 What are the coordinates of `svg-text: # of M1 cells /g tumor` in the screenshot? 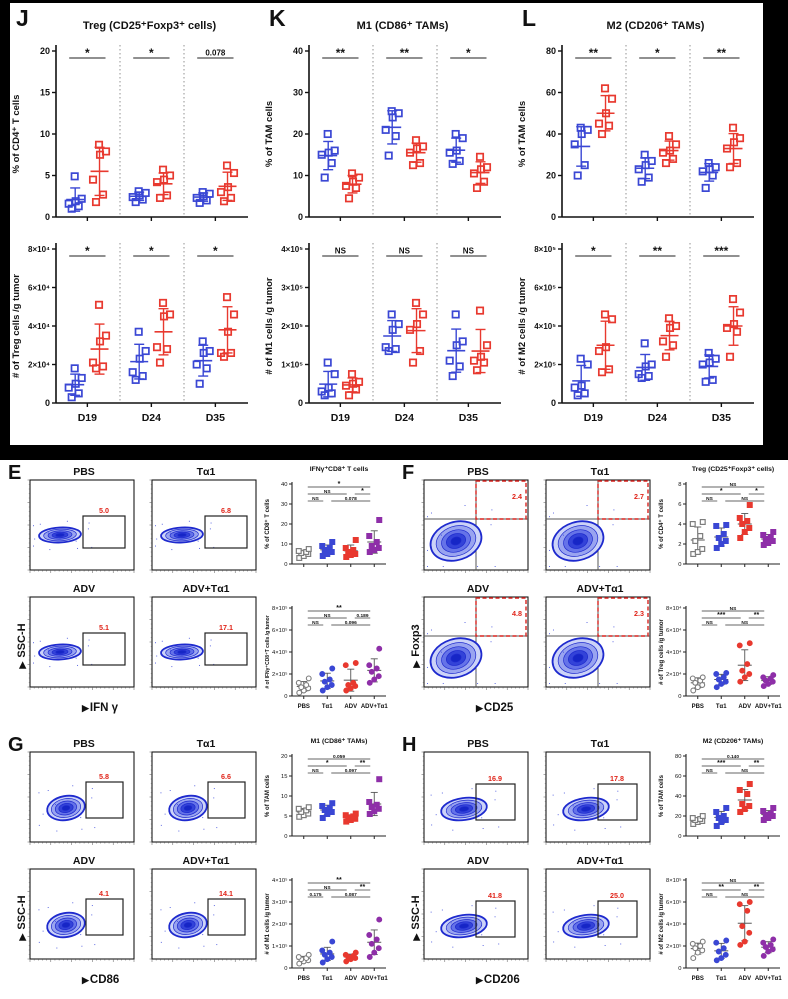 It's located at (269, 325).